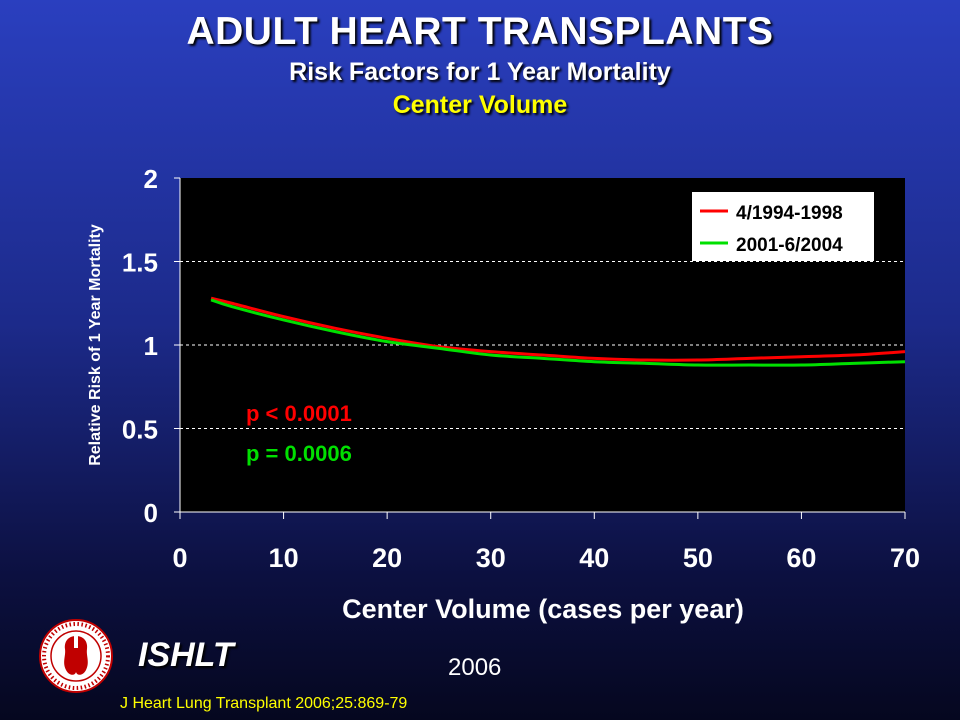 This screenshot has width=960, height=720. I want to click on legend-label-series-1: 4/1994-1998, so click(789, 213).